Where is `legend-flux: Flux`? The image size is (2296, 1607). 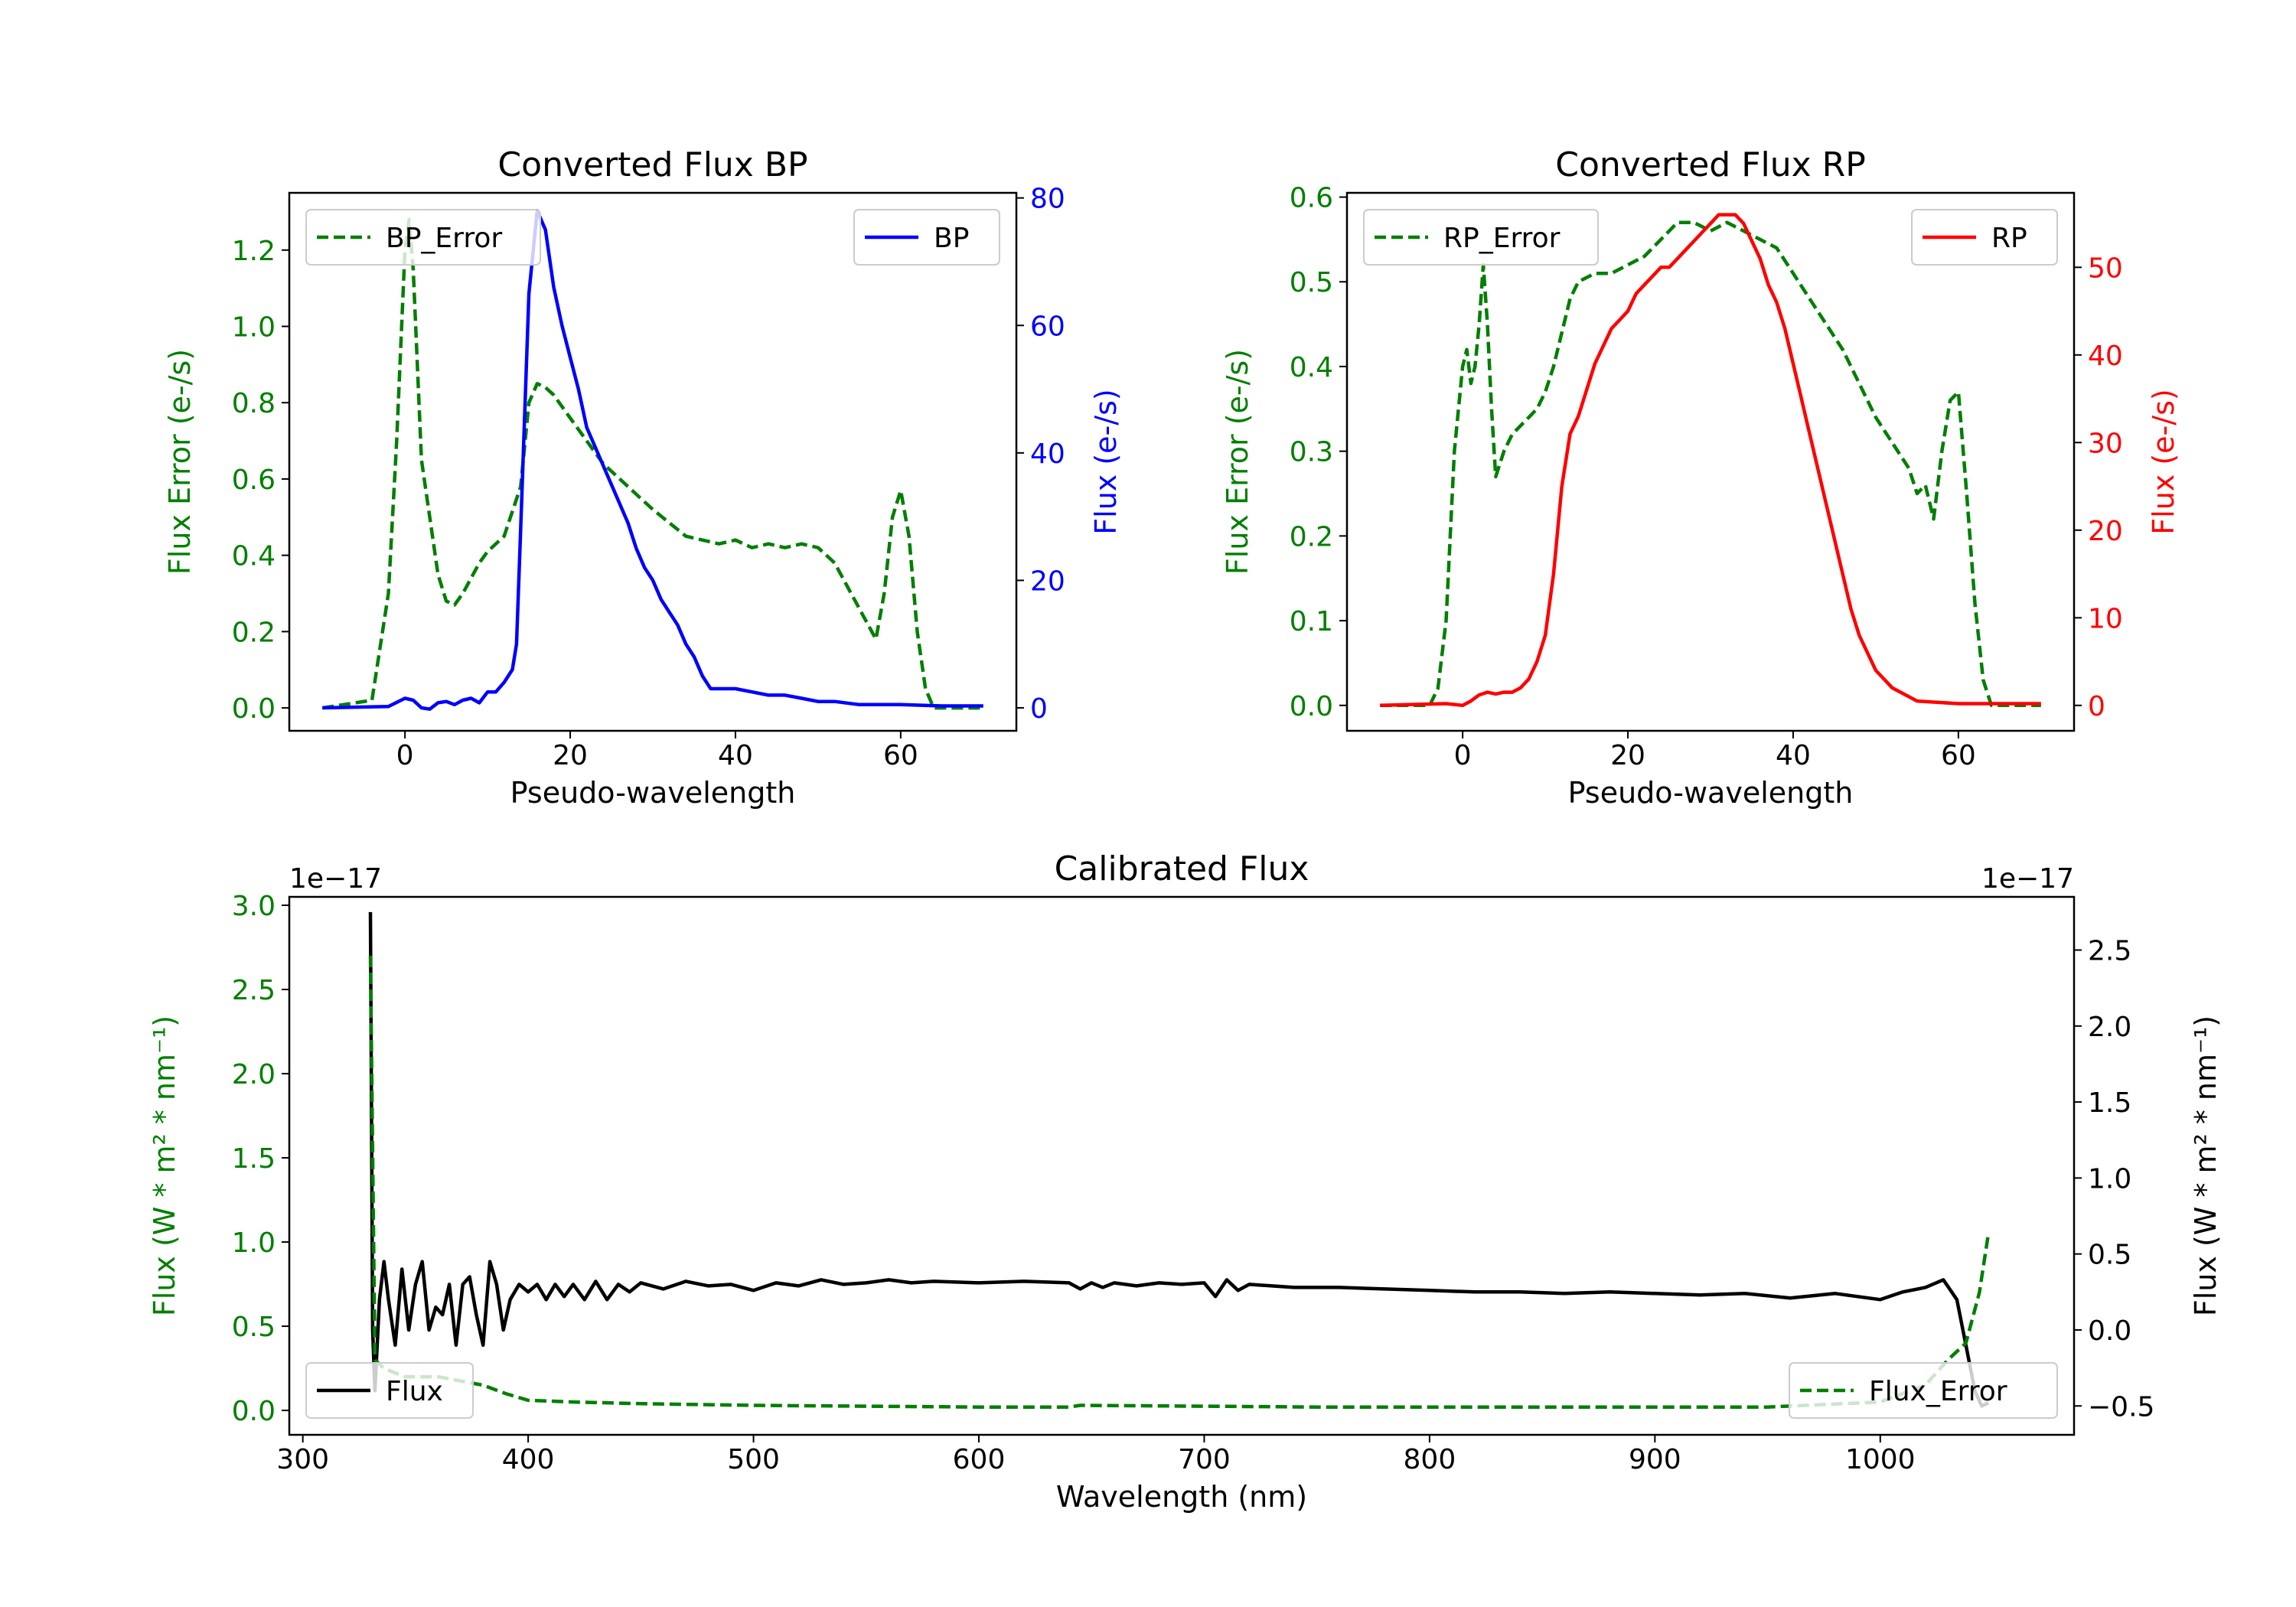 legend-flux: Flux is located at coordinates (389, 1390).